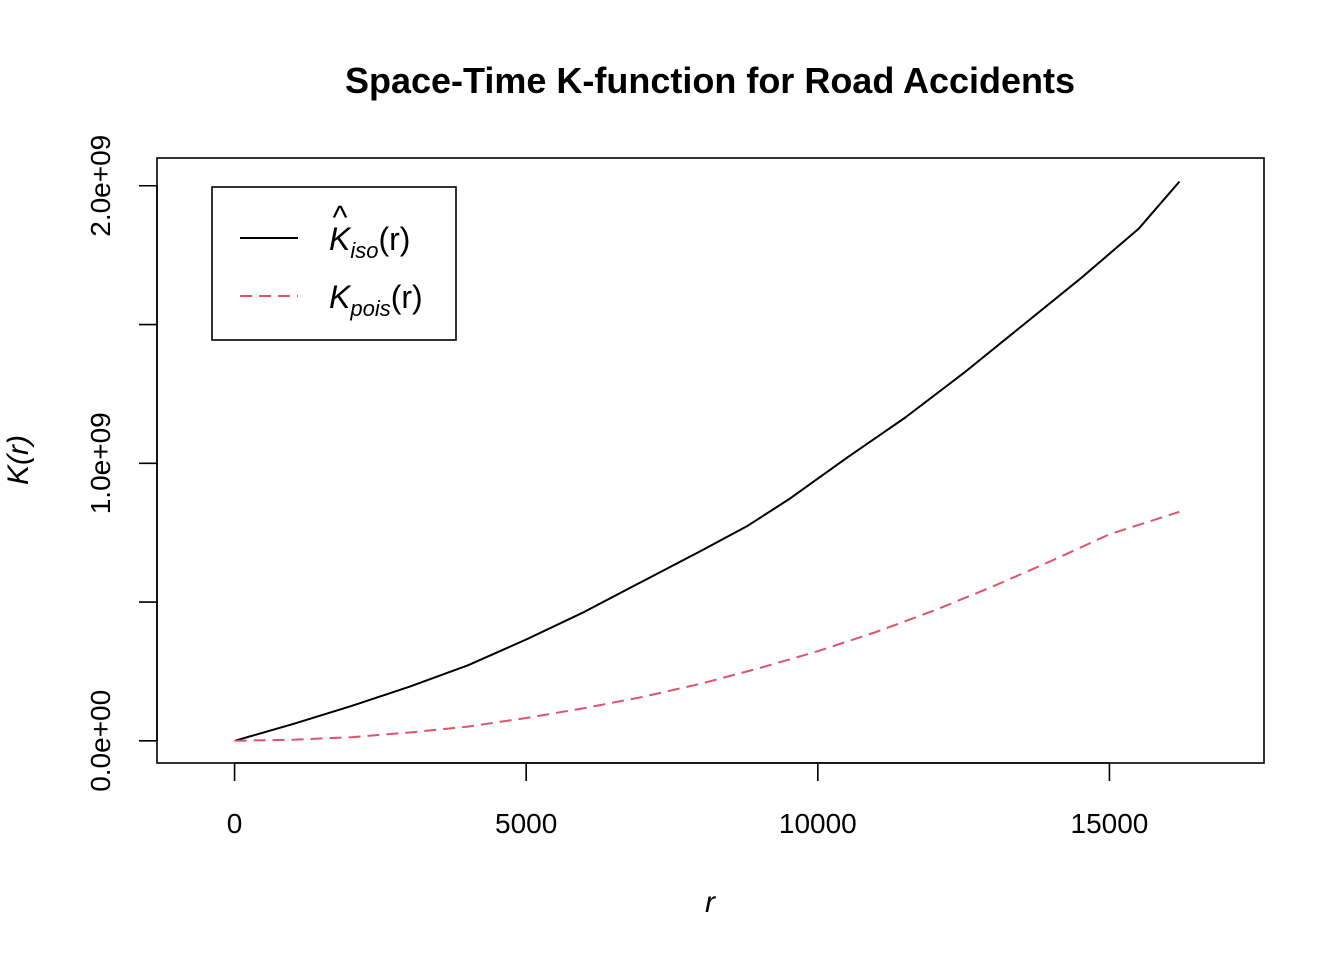  Describe the element at coordinates (100, 463) in the screenshot. I see `y-tick-label: 1.0e+09` at that location.